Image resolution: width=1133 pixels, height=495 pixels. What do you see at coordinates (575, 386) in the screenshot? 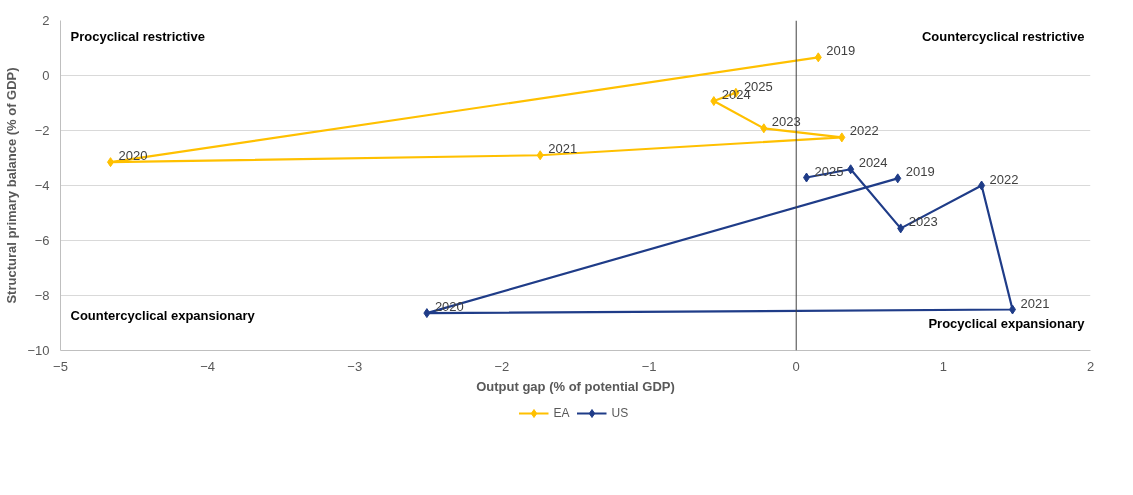
I see `x-axis-title: Output gap (% of potential GDP)` at bounding box center [575, 386].